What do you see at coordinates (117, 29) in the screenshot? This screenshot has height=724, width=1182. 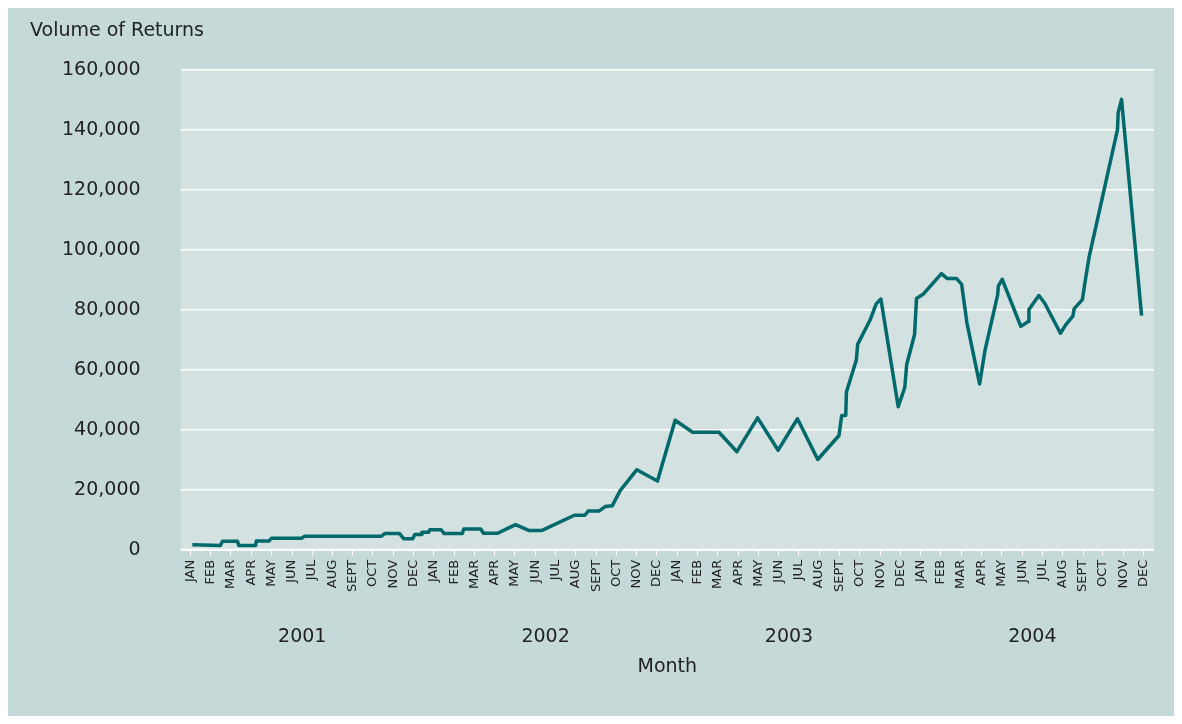 I see `y-axis-title: Volume of Returns` at bounding box center [117, 29].